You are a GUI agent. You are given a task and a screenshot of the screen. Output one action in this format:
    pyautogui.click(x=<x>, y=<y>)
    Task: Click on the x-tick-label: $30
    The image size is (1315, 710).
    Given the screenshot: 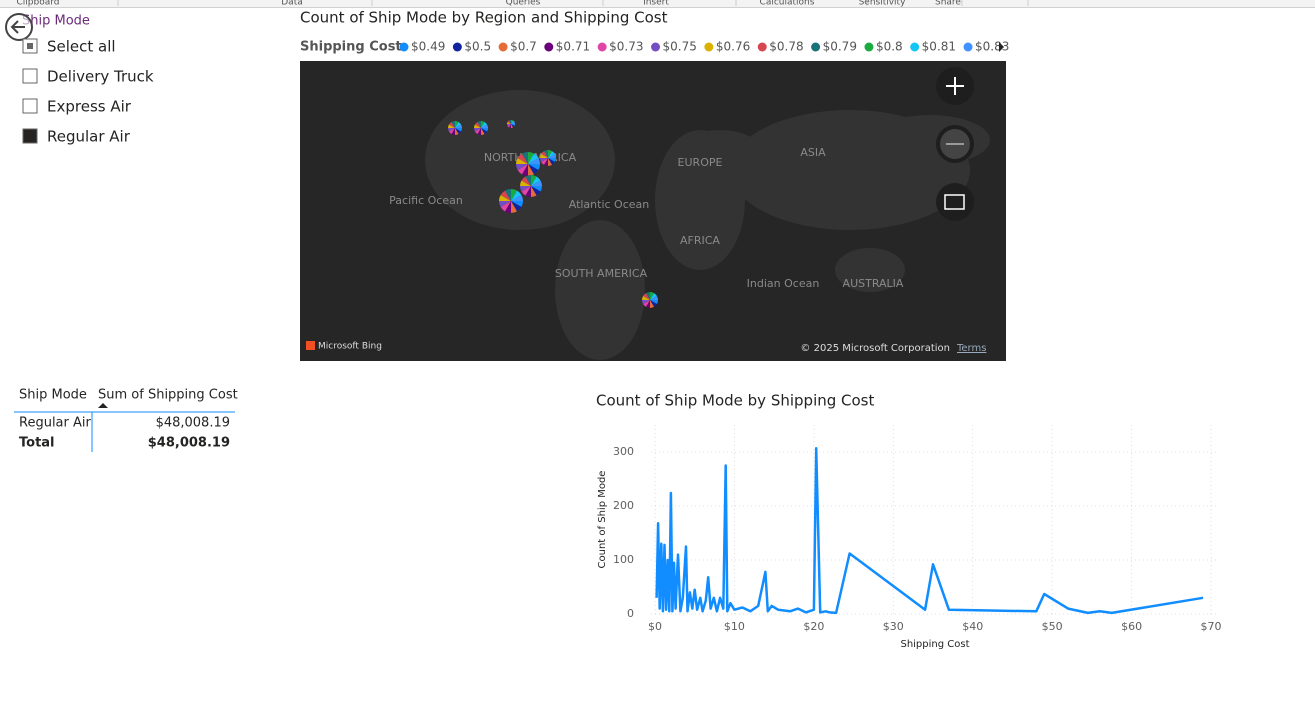 What is the action you would take?
    pyautogui.click(x=893, y=626)
    